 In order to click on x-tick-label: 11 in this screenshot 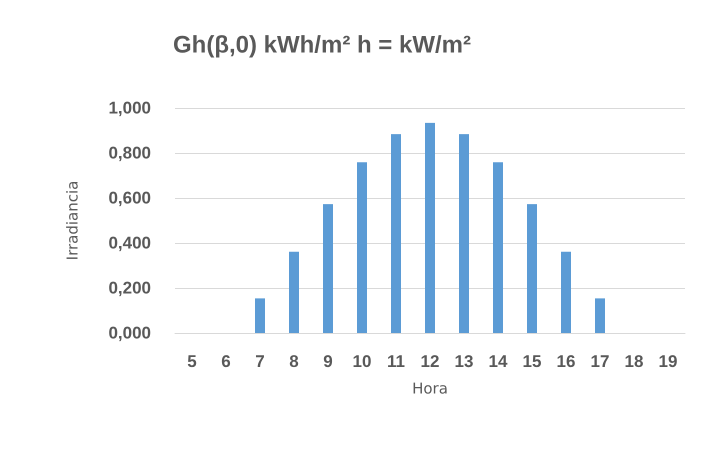, I will do `click(396, 361)`.